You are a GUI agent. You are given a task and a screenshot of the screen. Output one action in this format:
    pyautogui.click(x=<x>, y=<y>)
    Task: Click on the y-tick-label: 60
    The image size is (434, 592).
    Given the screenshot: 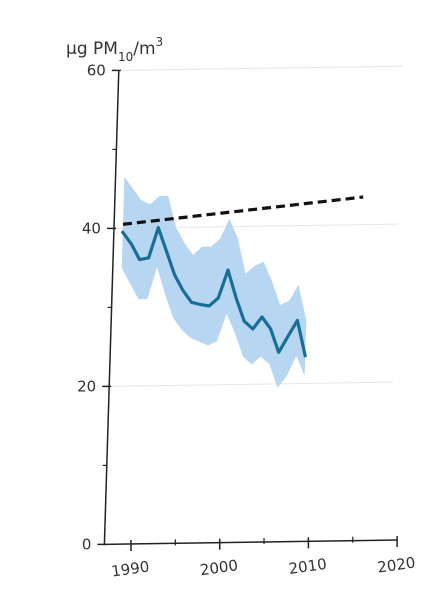 What is the action you would take?
    pyautogui.click(x=96, y=70)
    